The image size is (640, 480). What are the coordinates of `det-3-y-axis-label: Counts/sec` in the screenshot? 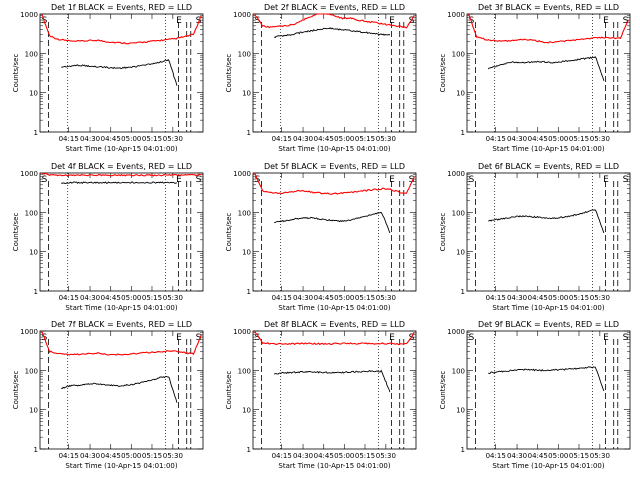 It's located at (443, 73).